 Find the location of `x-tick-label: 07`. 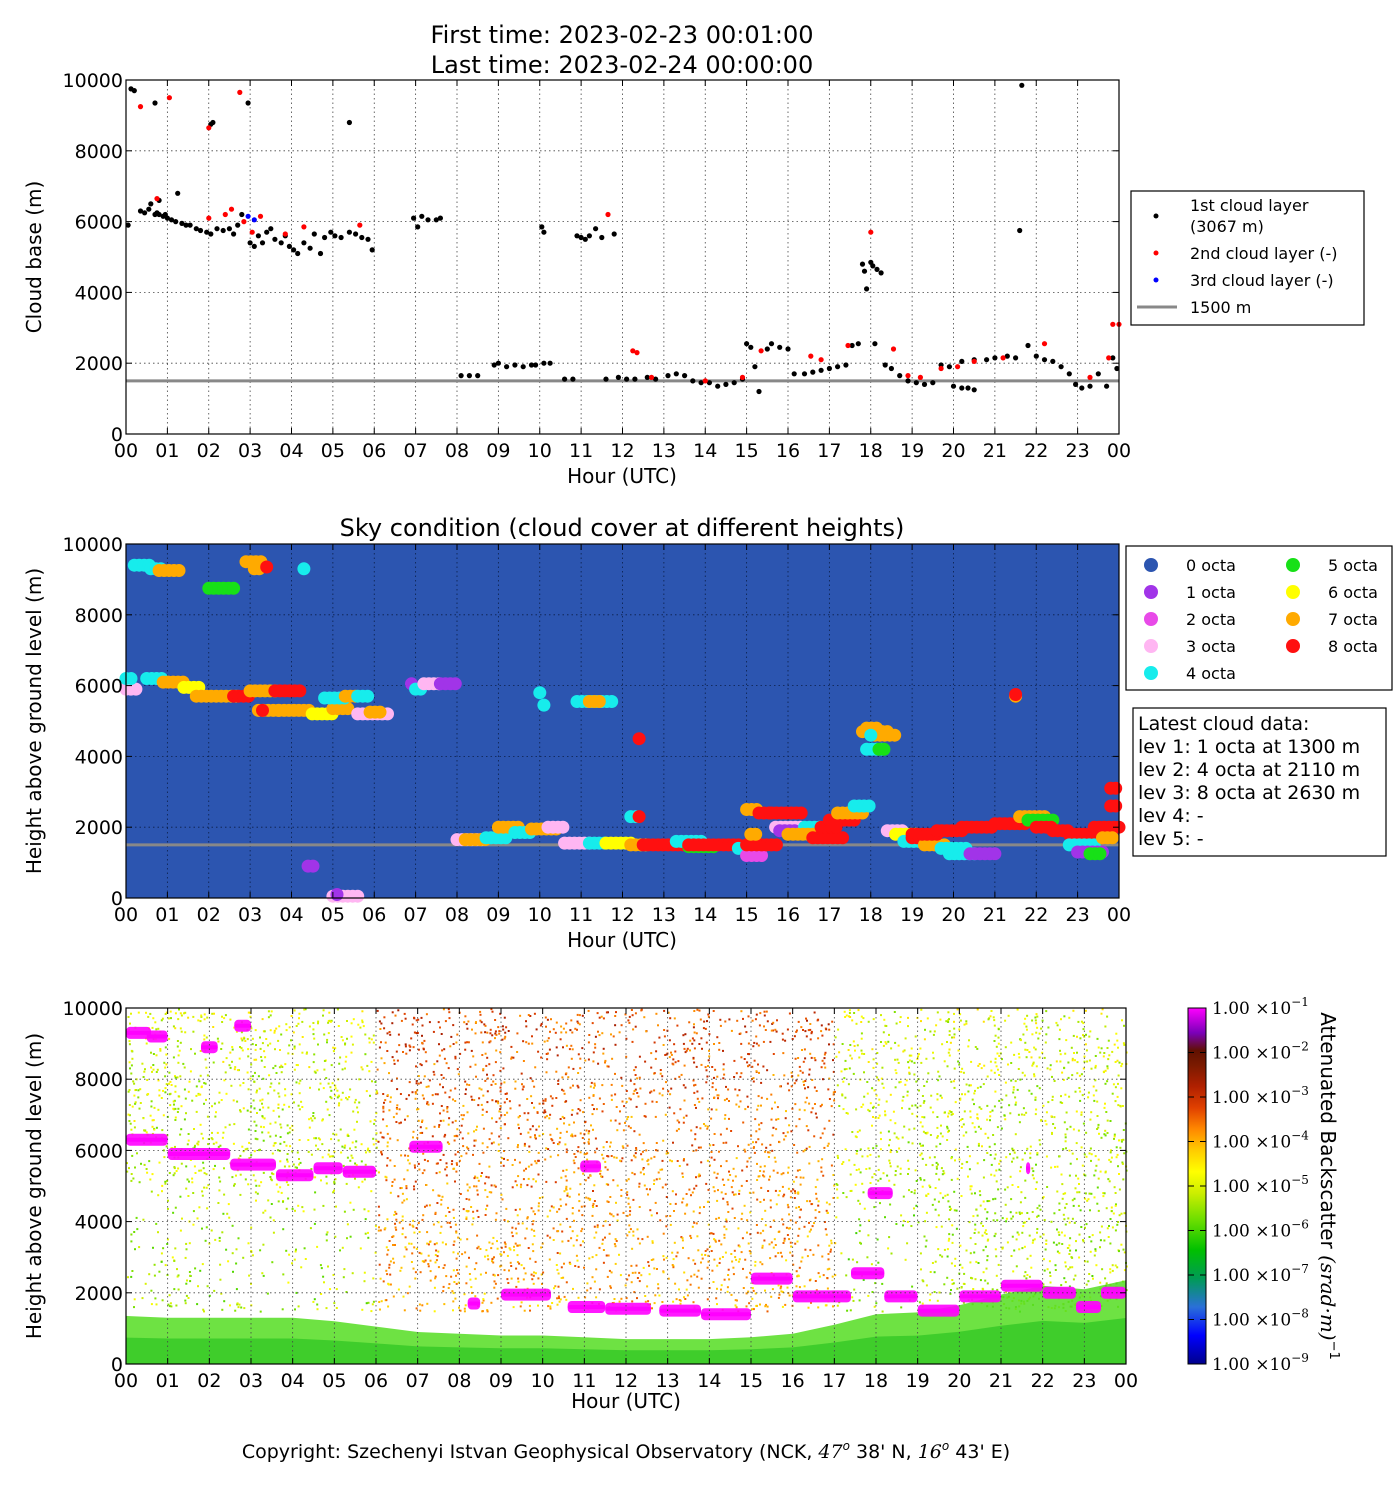

x-tick-label: 07 is located at coordinates (416, 915).